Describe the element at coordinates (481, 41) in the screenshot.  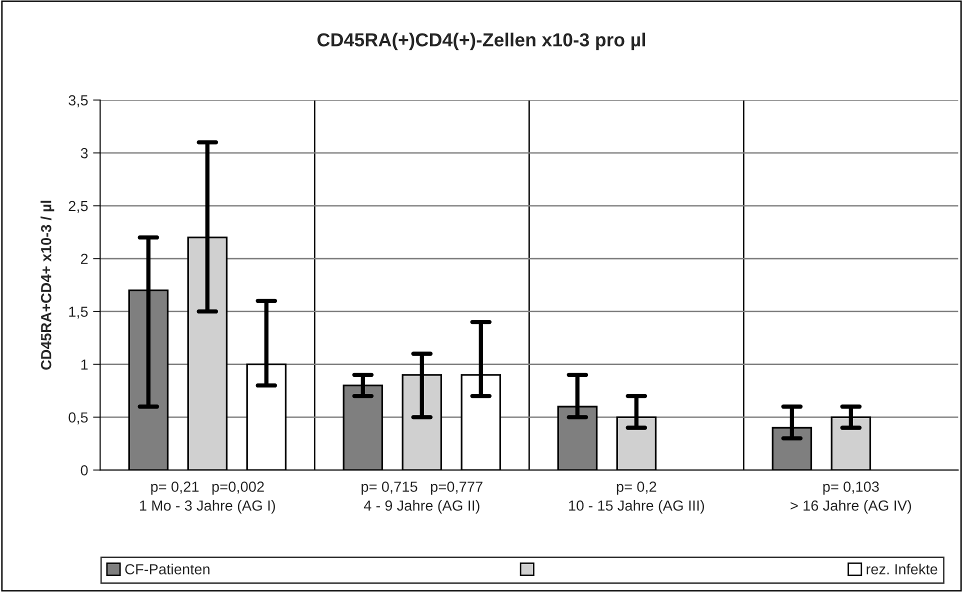
I see `chart-title: CD45RA(+)CD4(+)-Zellen x10-3 pro µl` at that location.